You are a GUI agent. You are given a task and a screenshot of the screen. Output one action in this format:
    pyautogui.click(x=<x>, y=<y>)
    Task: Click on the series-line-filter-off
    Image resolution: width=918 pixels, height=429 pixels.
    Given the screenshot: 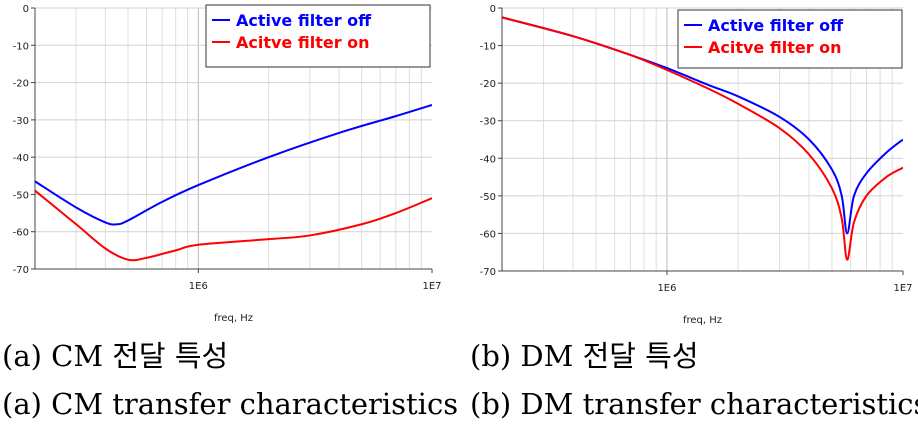 What is the action you would take?
    pyautogui.click(x=233, y=164)
    